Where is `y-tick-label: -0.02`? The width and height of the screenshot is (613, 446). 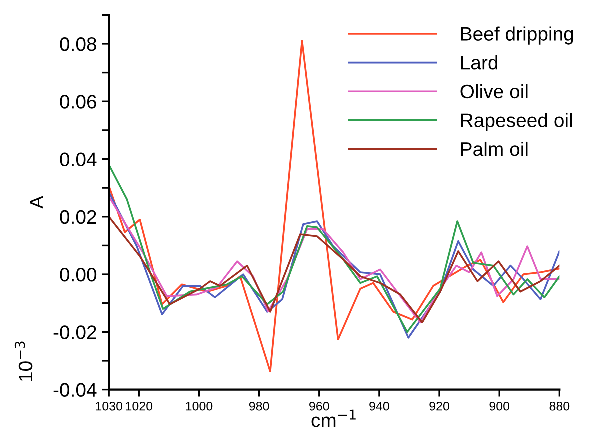 y-tick-label: -0.02 is located at coordinates (75, 333).